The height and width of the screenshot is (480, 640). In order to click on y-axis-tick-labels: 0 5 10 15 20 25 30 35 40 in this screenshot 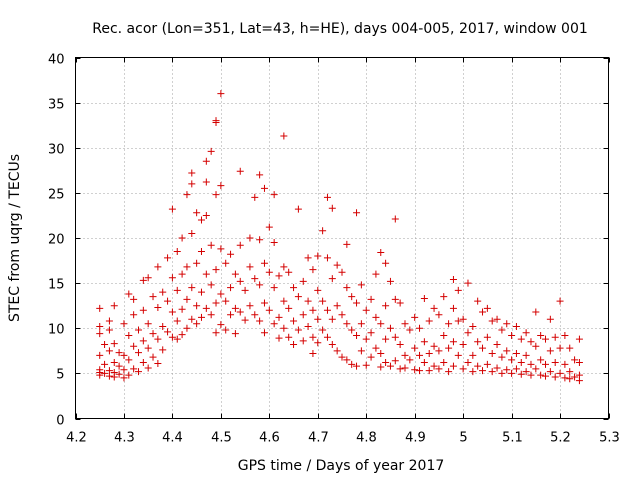, I will do `click(56, 241)`.